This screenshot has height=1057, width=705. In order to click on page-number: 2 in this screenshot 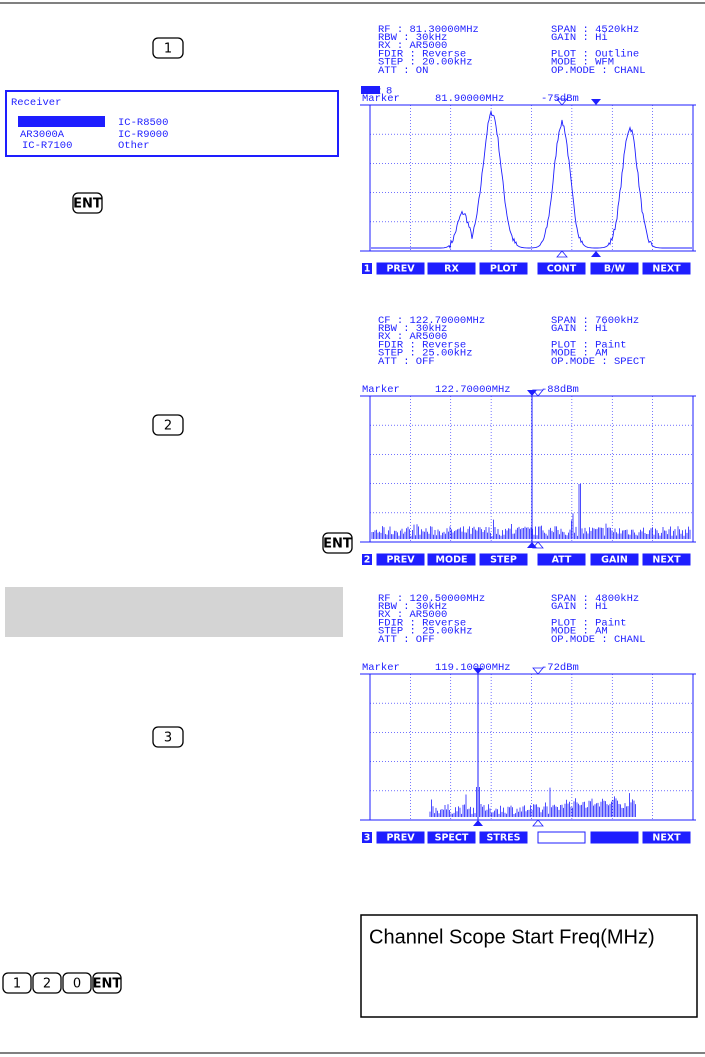, I will do `click(367, 560)`.